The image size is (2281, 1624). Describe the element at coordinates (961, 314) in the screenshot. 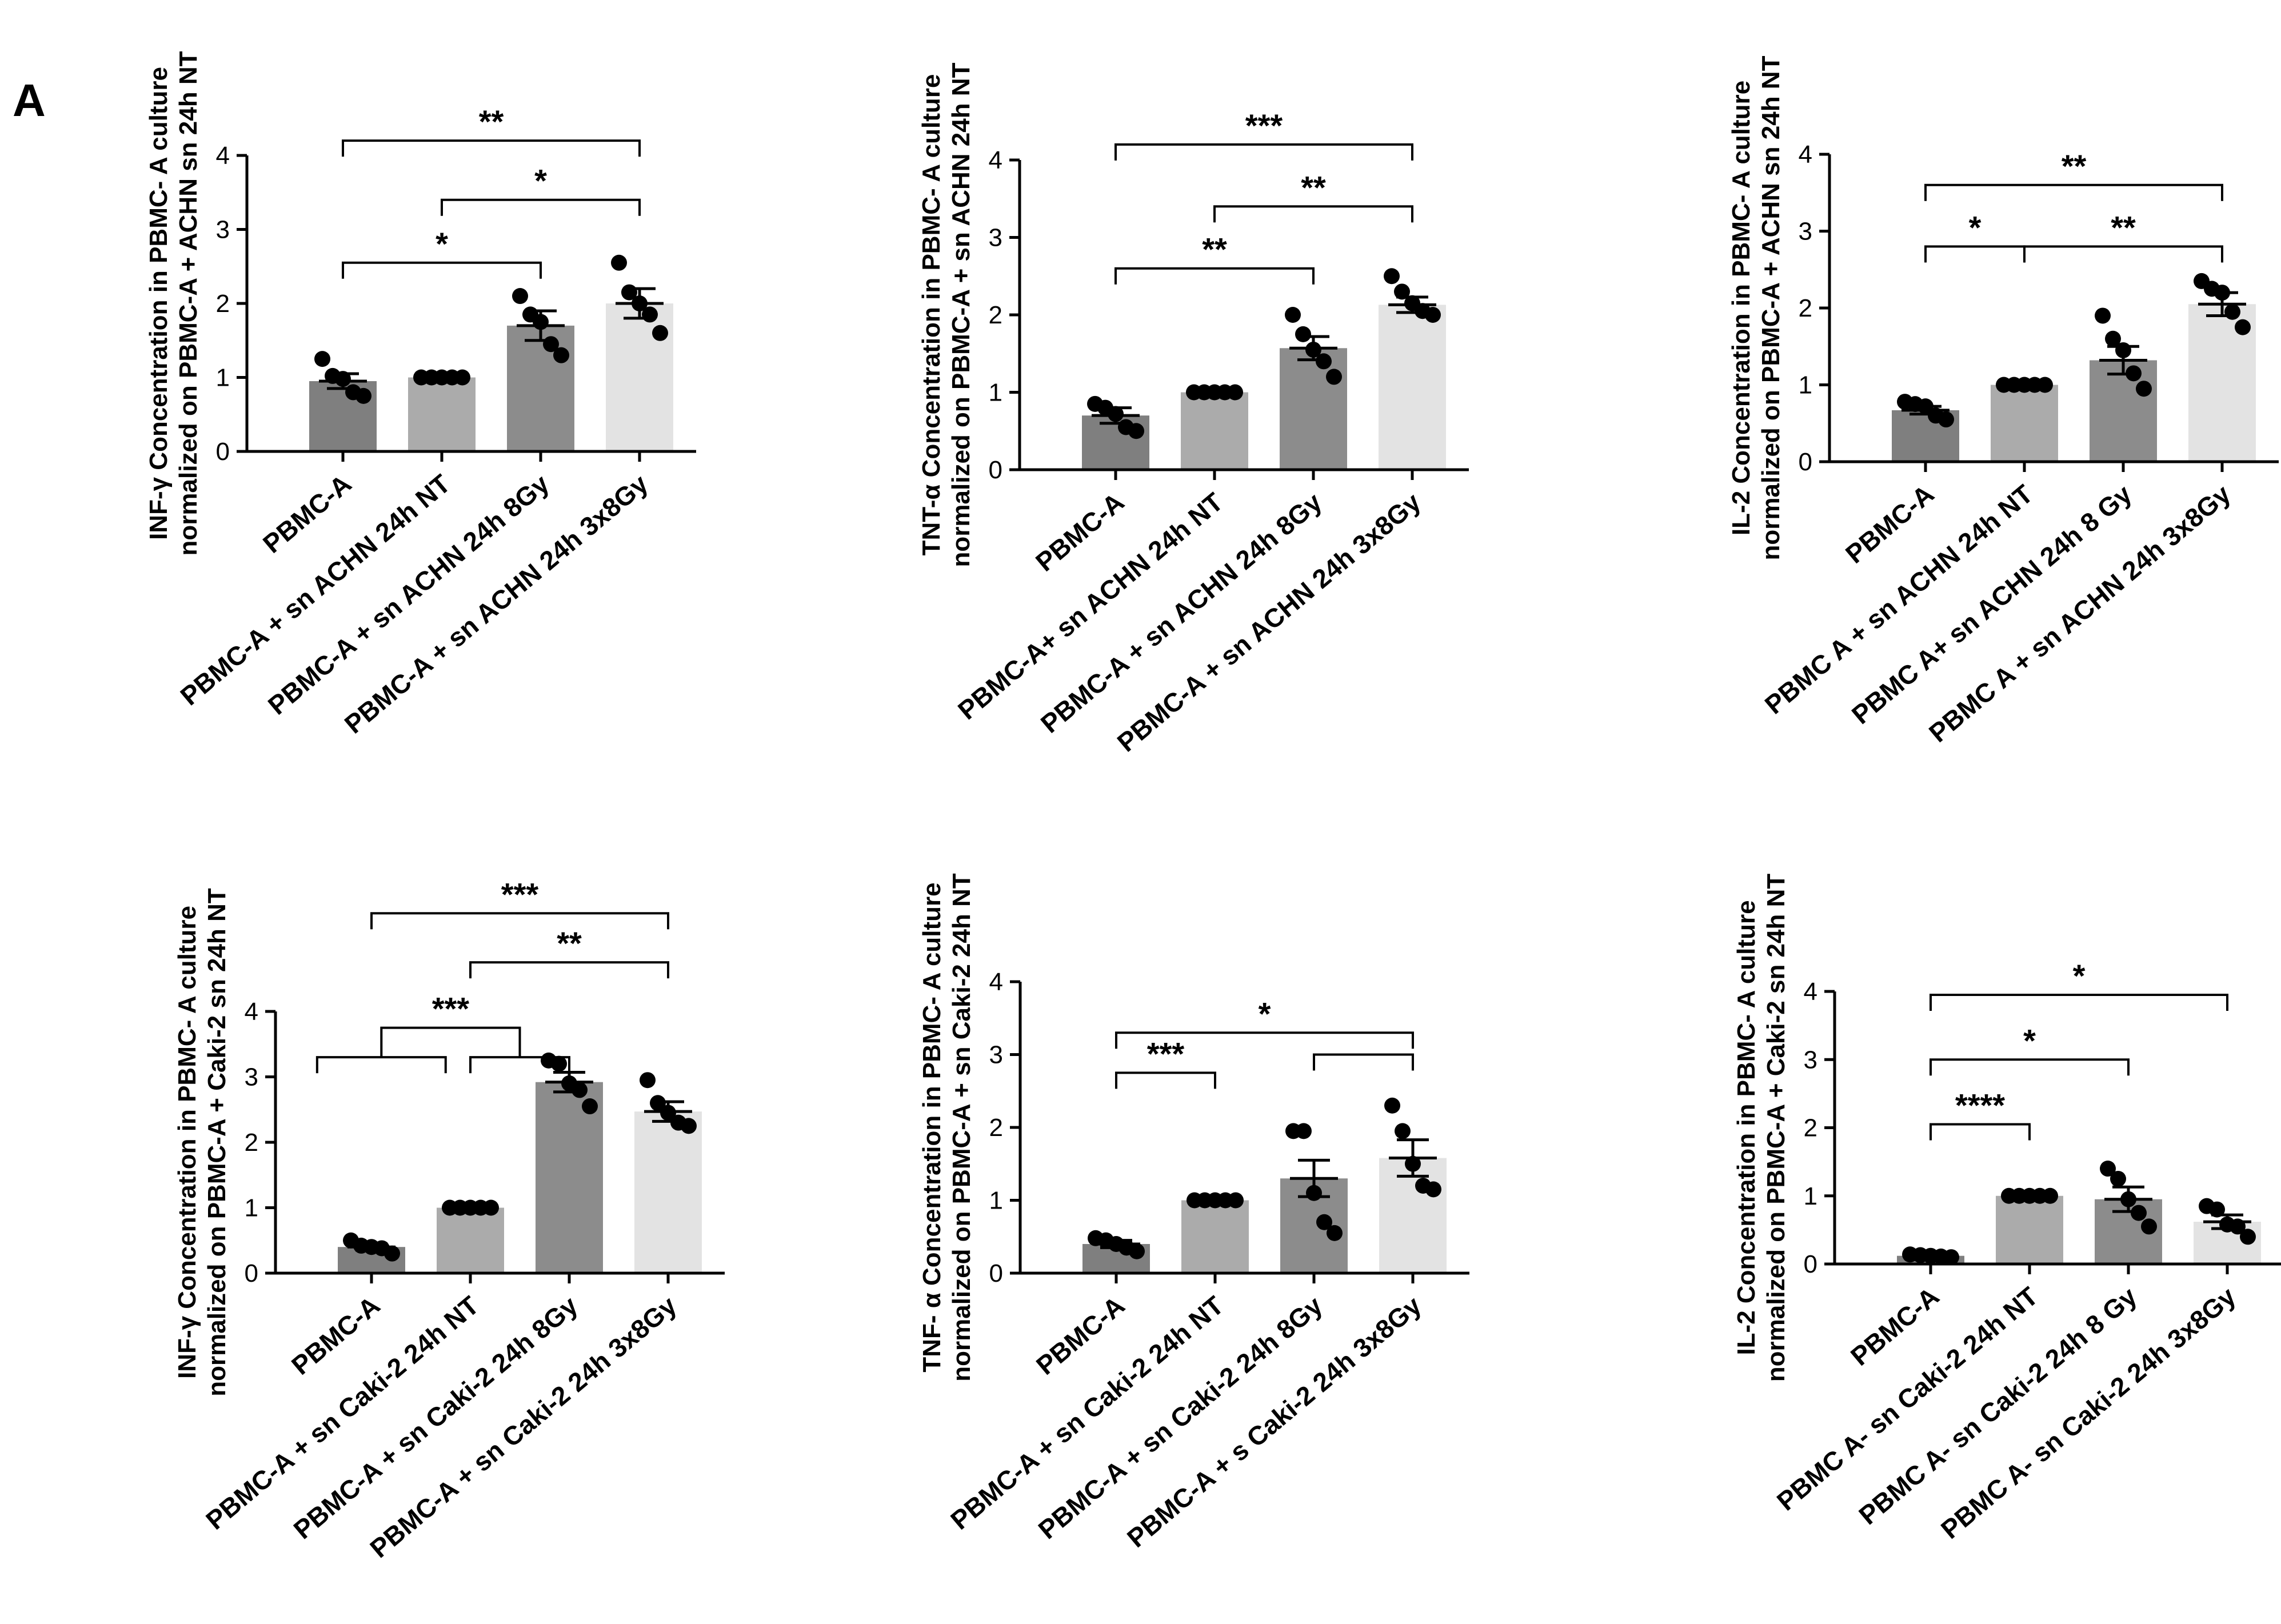

I see `y-axis-title: normalized on PBMC-A + sn ACHN 24h NT` at that location.